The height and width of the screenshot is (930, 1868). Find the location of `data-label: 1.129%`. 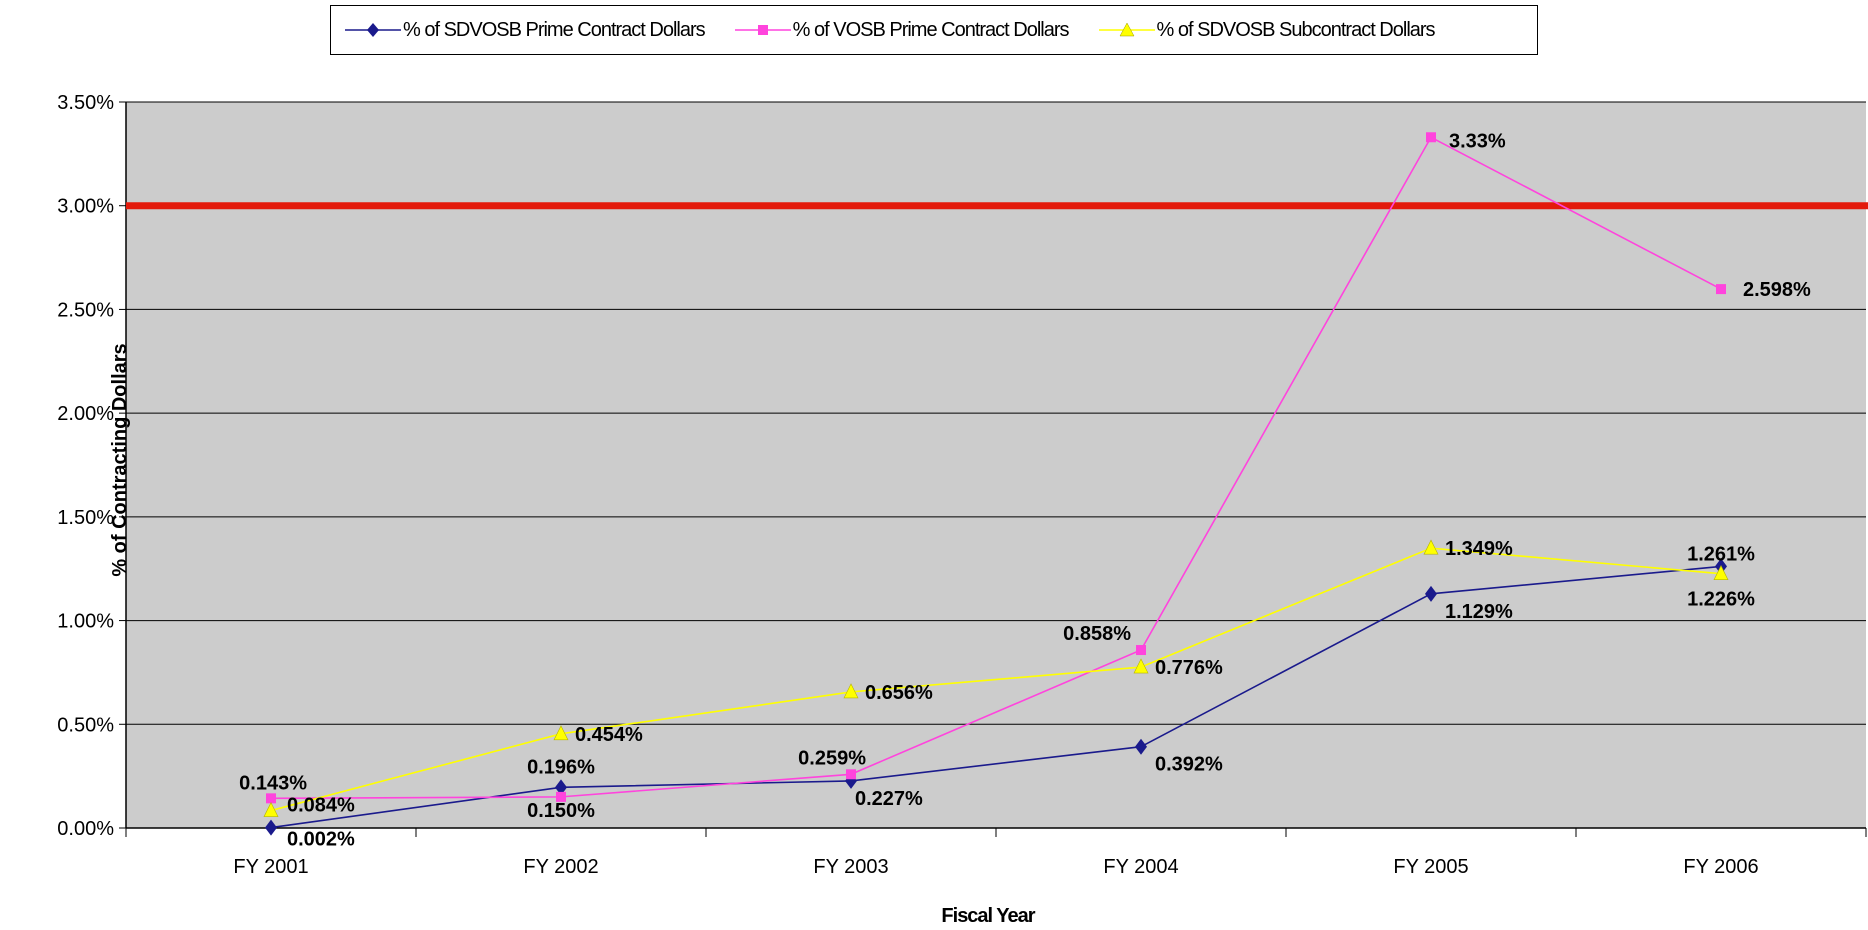

data-label: 1.129% is located at coordinates (1479, 612).